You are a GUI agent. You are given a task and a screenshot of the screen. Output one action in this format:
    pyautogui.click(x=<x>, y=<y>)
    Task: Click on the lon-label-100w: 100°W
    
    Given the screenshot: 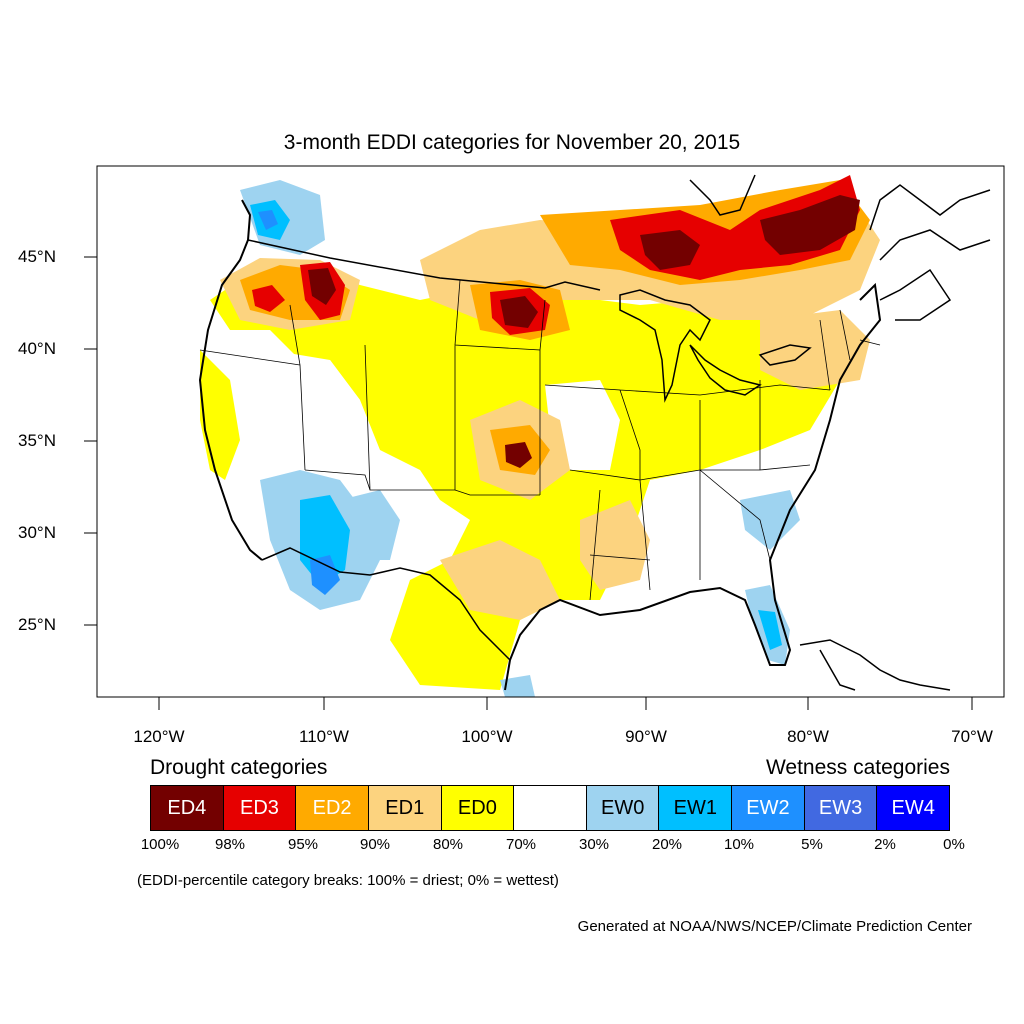 What is the action you would take?
    pyautogui.click(x=487, y=736)
    